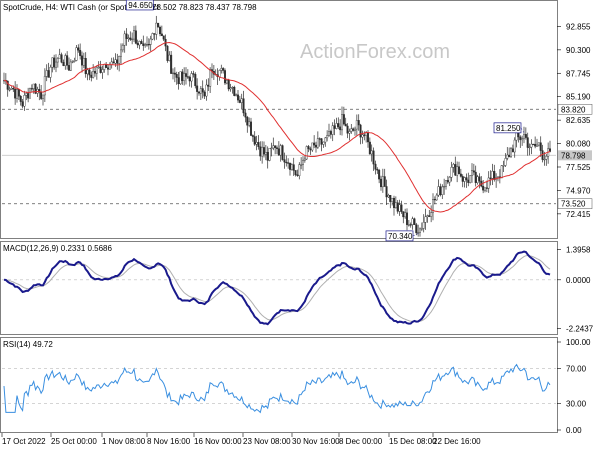  I want to click on time-label: 1 Nov 08:00, so click(124, 441).